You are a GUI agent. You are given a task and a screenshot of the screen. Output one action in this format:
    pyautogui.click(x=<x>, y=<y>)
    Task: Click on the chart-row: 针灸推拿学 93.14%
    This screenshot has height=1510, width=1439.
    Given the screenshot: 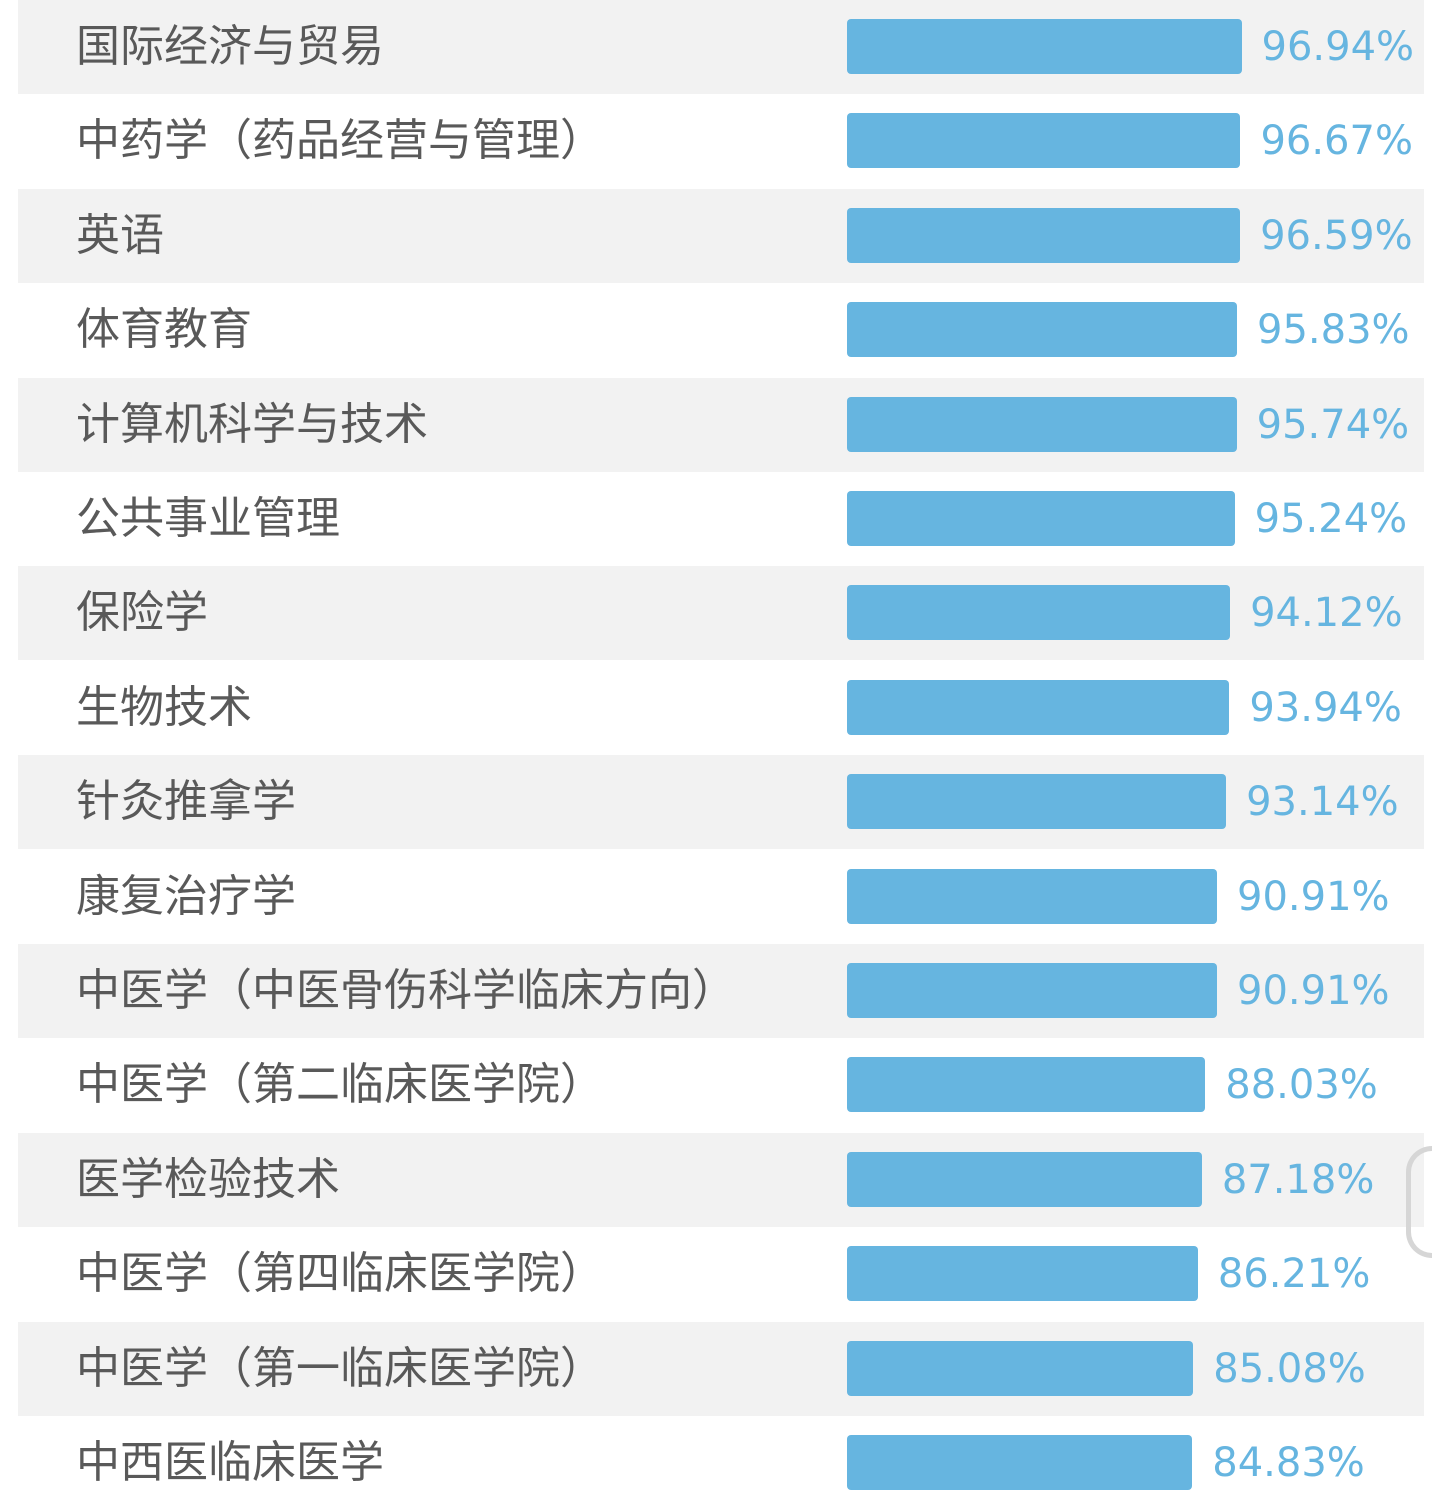 What is the action you would take?
    pyautogui.click(x=721, y=802)
    